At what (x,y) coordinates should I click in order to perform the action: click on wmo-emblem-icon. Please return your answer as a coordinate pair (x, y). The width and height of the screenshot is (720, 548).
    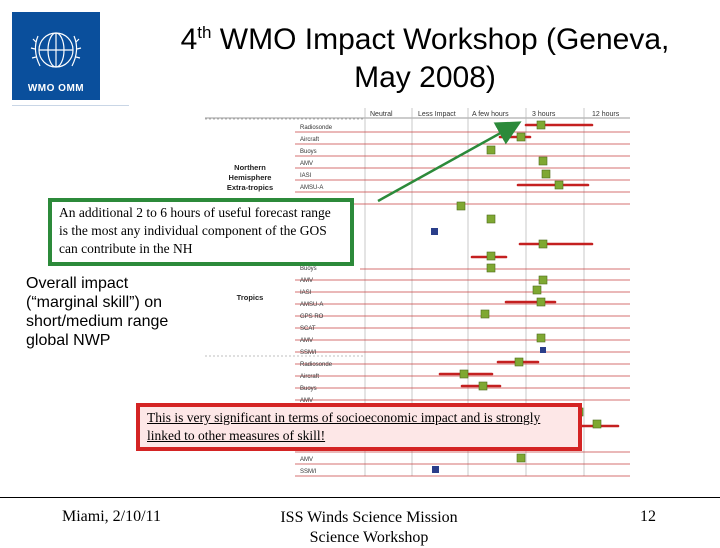
    Looking at the image, I should click on (56, 50).